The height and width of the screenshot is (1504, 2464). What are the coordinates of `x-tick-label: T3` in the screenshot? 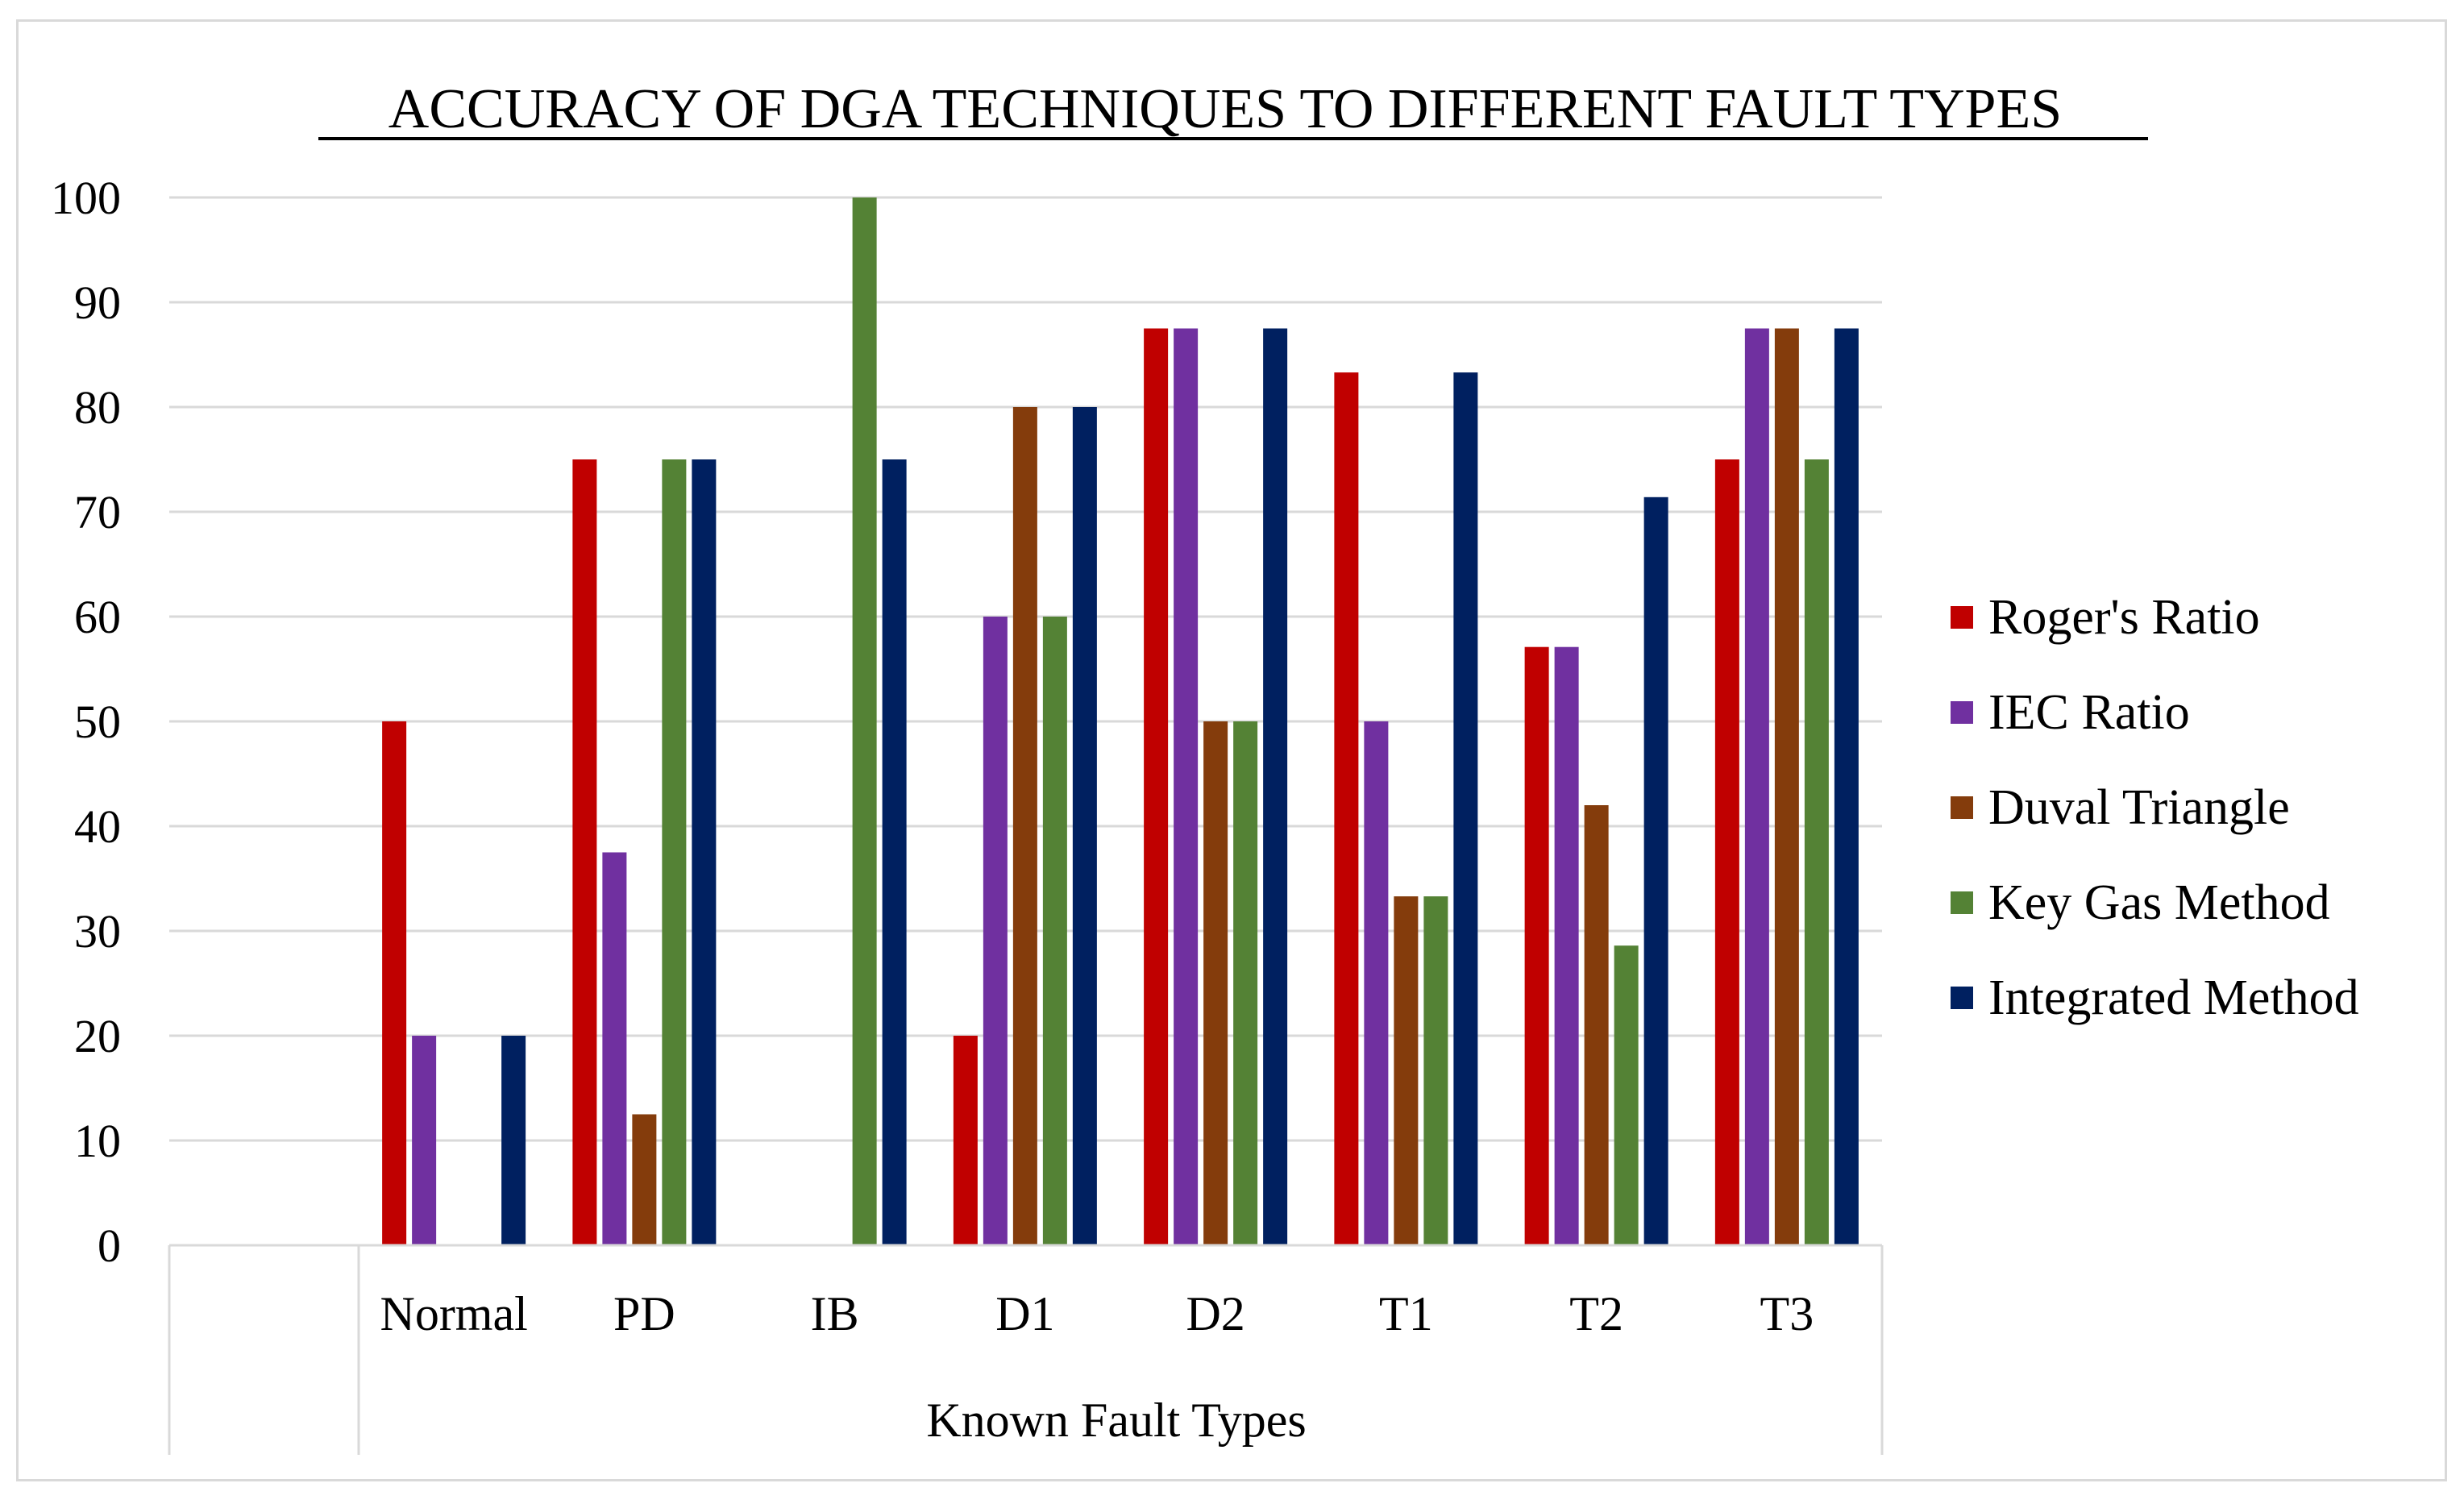 It's located at (1787, 1313).